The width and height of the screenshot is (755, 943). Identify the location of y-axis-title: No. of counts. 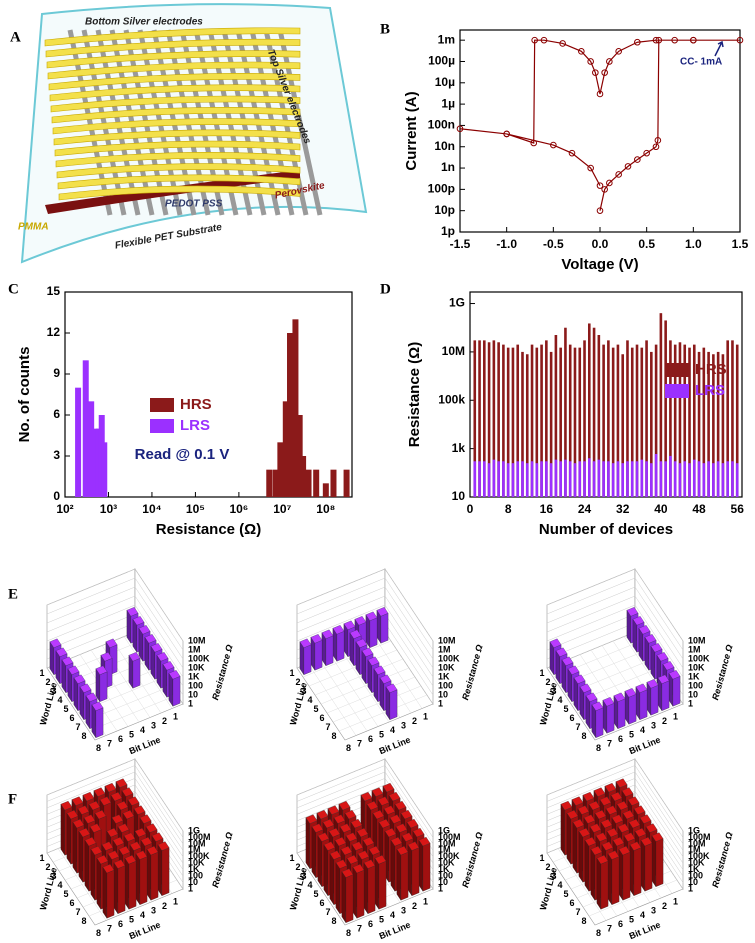
(24, 395).